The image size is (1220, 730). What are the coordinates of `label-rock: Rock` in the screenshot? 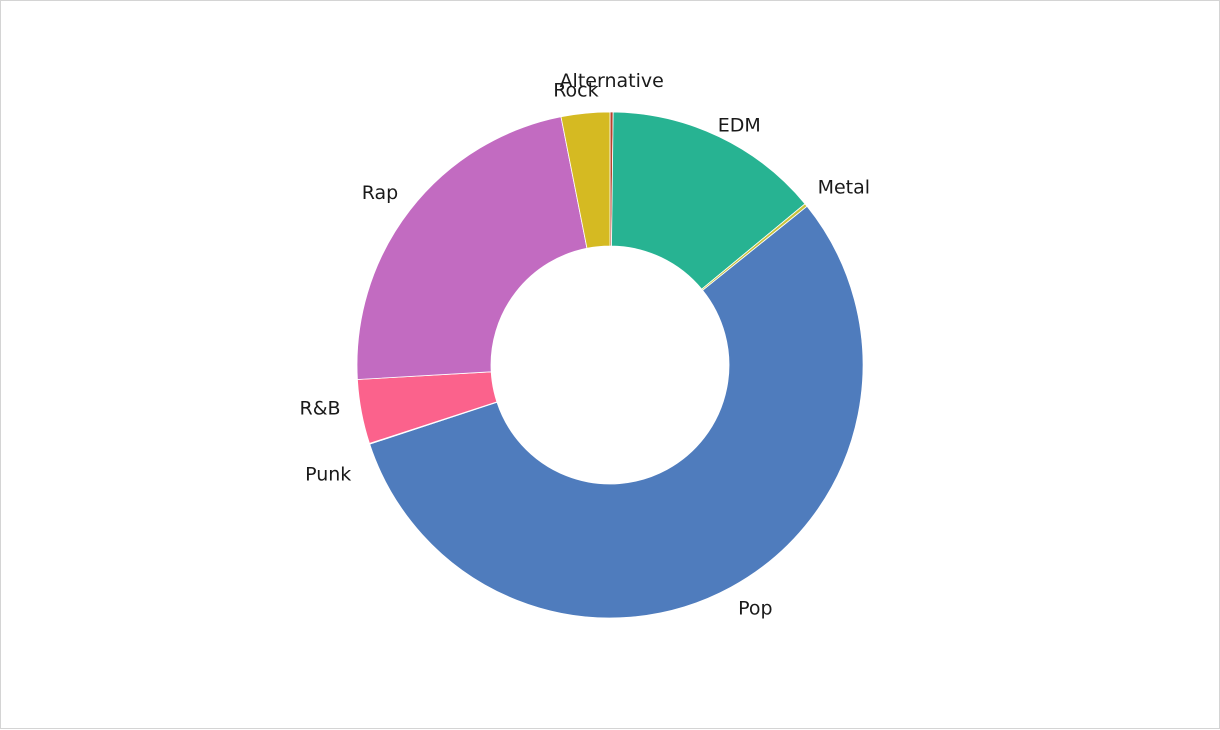 It's located at (575, 90).